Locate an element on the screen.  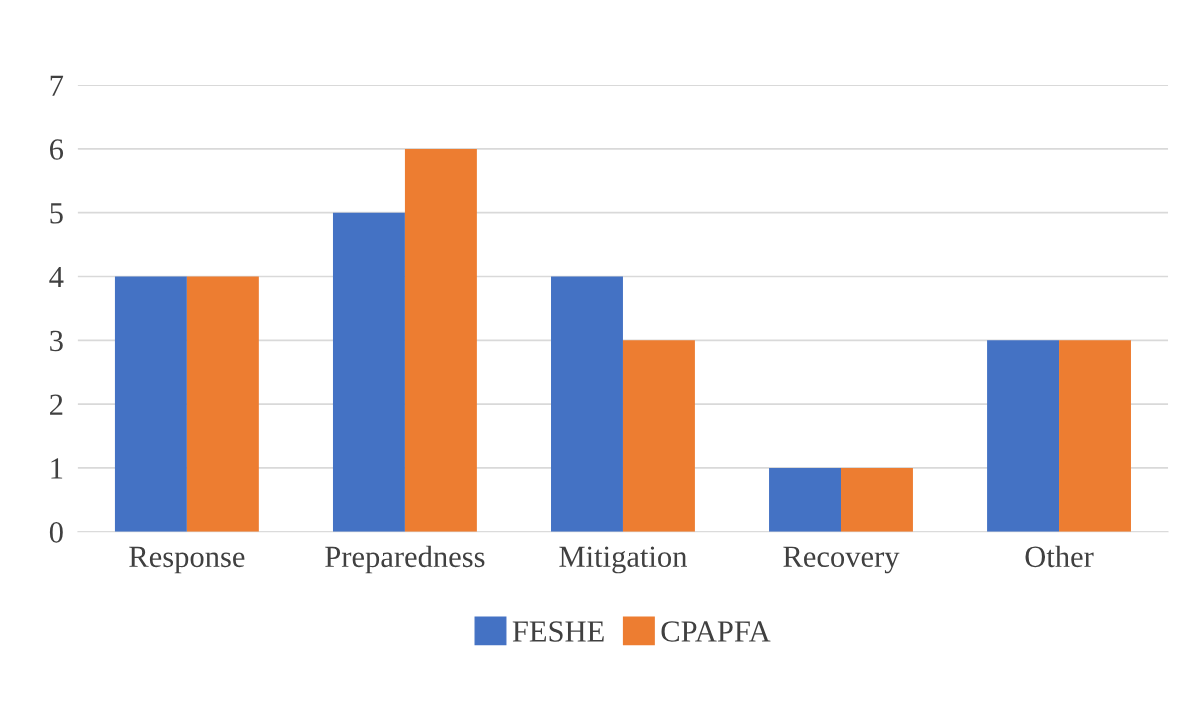
y-tick-label: 1 is located at coordinates (57, 468).